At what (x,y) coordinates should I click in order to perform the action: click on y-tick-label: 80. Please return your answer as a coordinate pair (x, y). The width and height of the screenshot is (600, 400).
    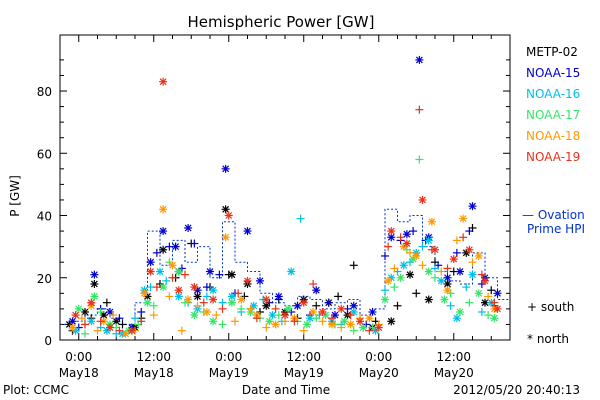
    Looking at the image, I should click on (44, 92).